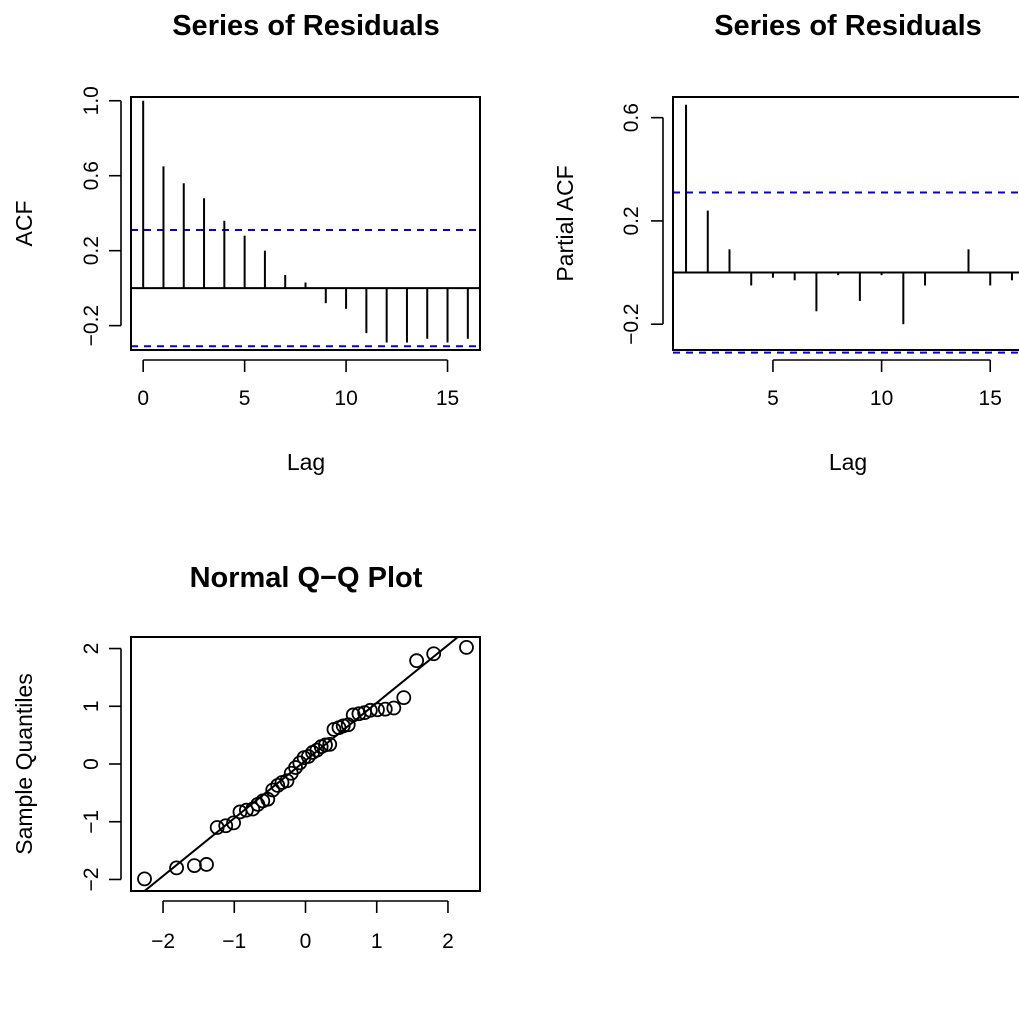 The image size is (1019, 1017). What do you see at coordinates (24, 764) in the screenshot?
I see `y-axis-label: Sample Quantiles` at bounding box center [24, 764].